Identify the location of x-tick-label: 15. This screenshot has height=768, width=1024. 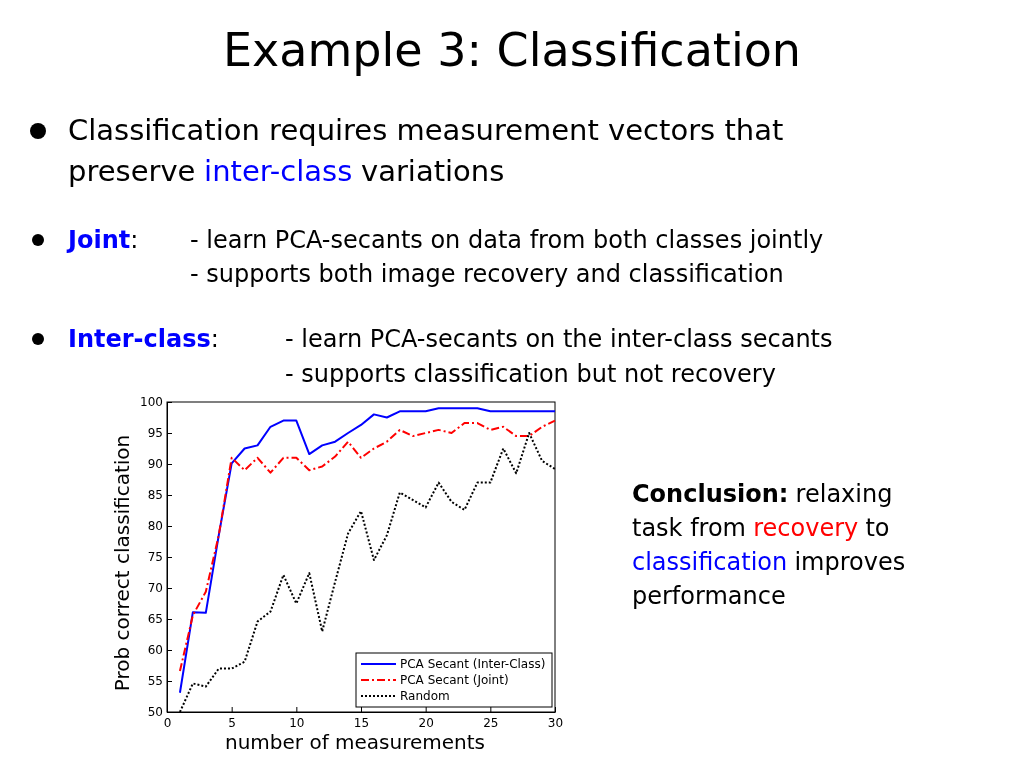
(361, 722).